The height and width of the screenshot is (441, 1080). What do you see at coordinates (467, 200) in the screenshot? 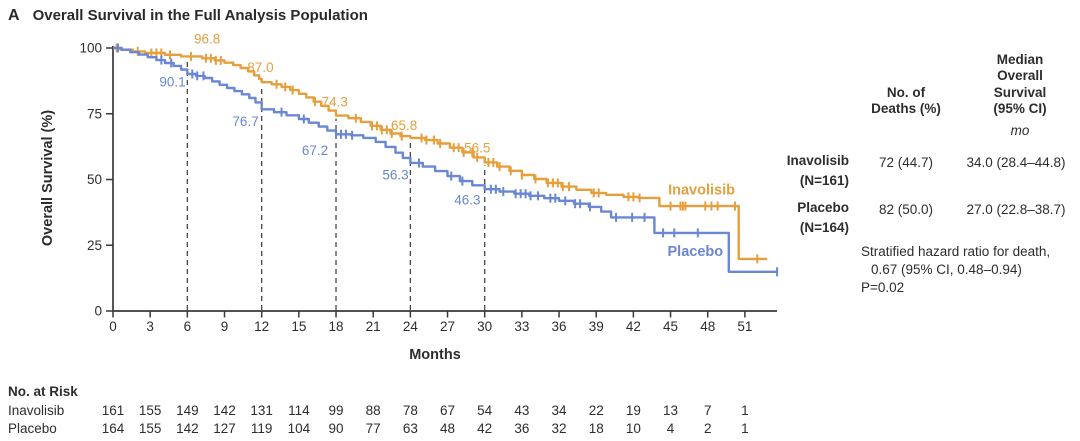
I see `curve-annotation-placebo: 46.3` at bounding box center [467, 200].